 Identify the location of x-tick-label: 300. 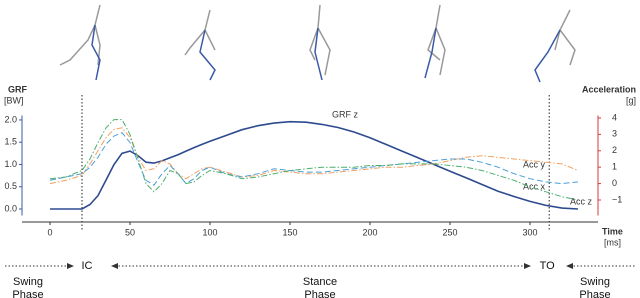
(529, 232).